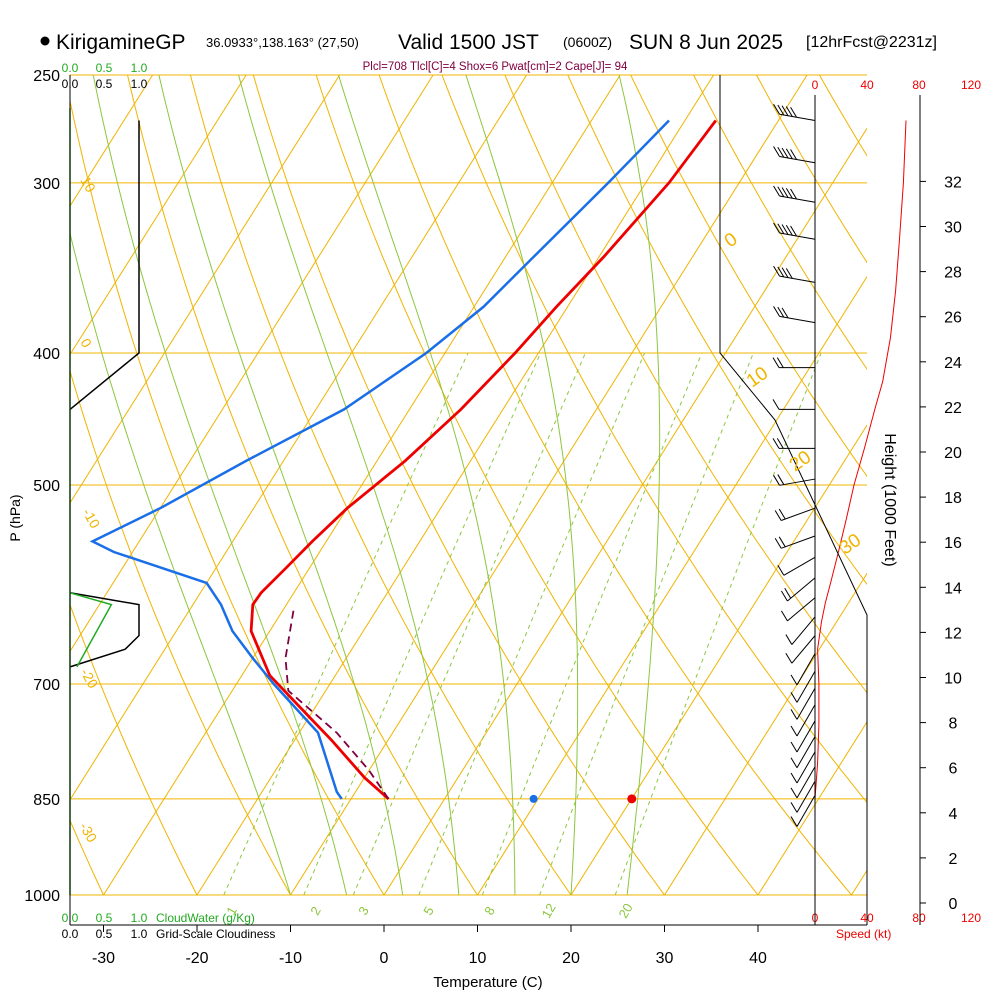  I want to click on cloudwater-line, so click(91, 630).